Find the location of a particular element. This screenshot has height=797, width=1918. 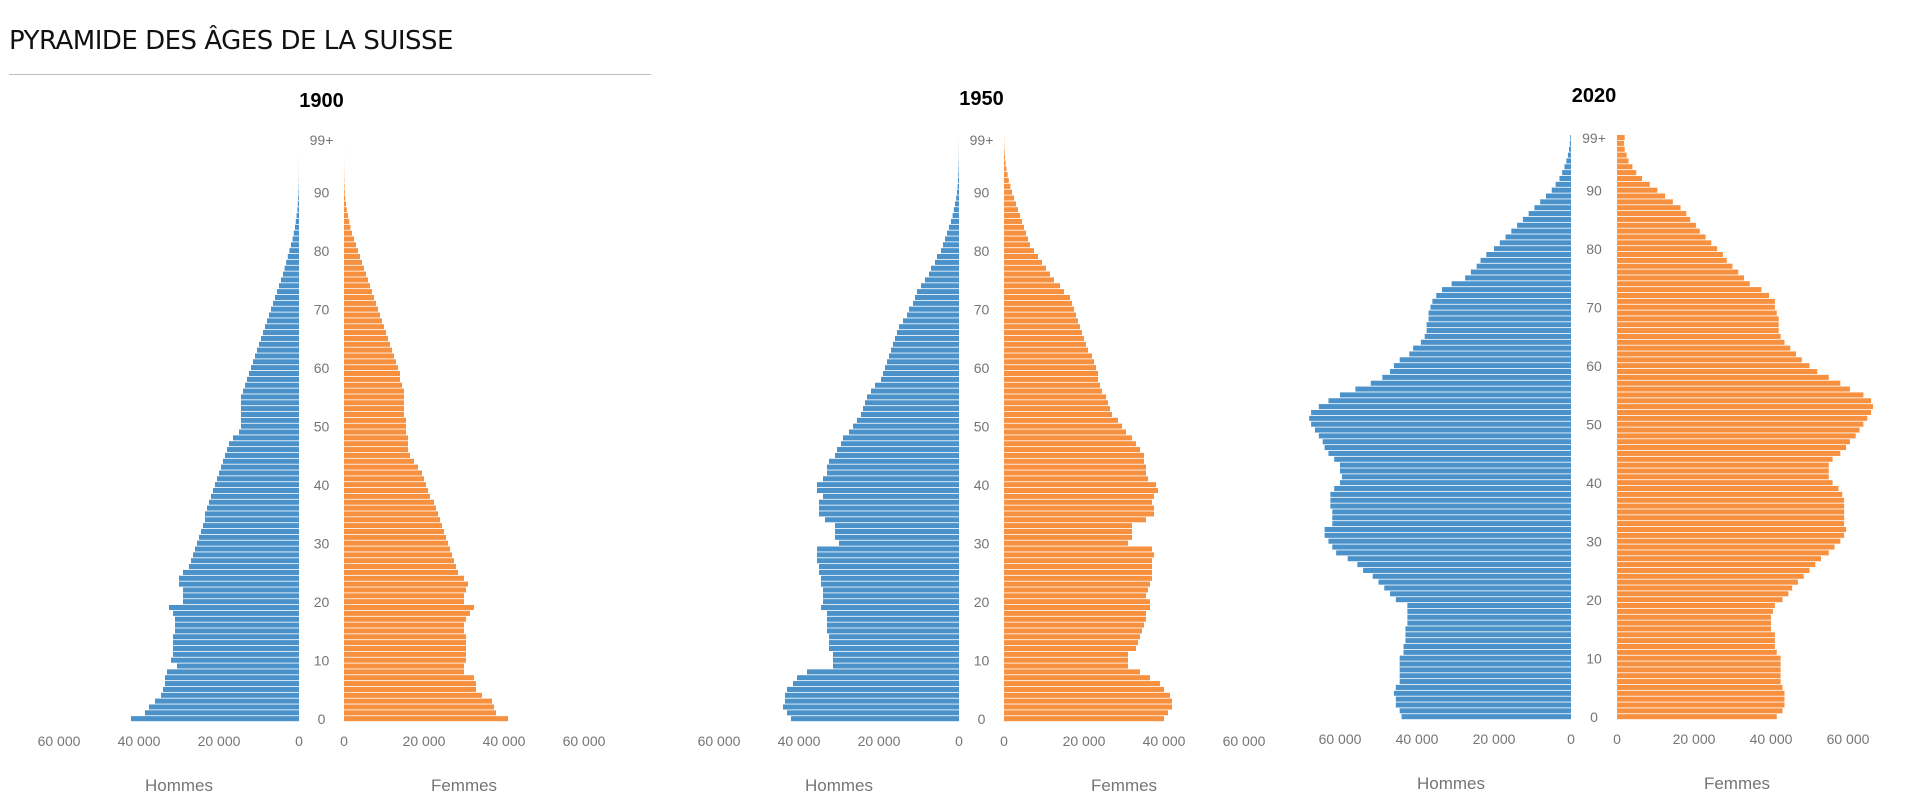

age-tick-label: 80 is located at coordinates (982, 251).